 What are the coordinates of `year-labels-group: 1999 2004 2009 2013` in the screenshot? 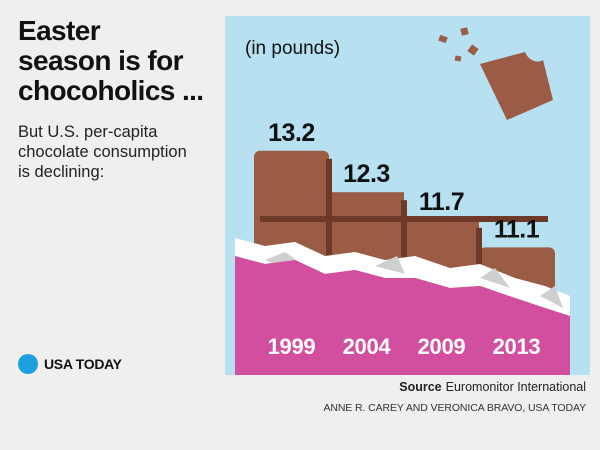 It's located at (404, 346).